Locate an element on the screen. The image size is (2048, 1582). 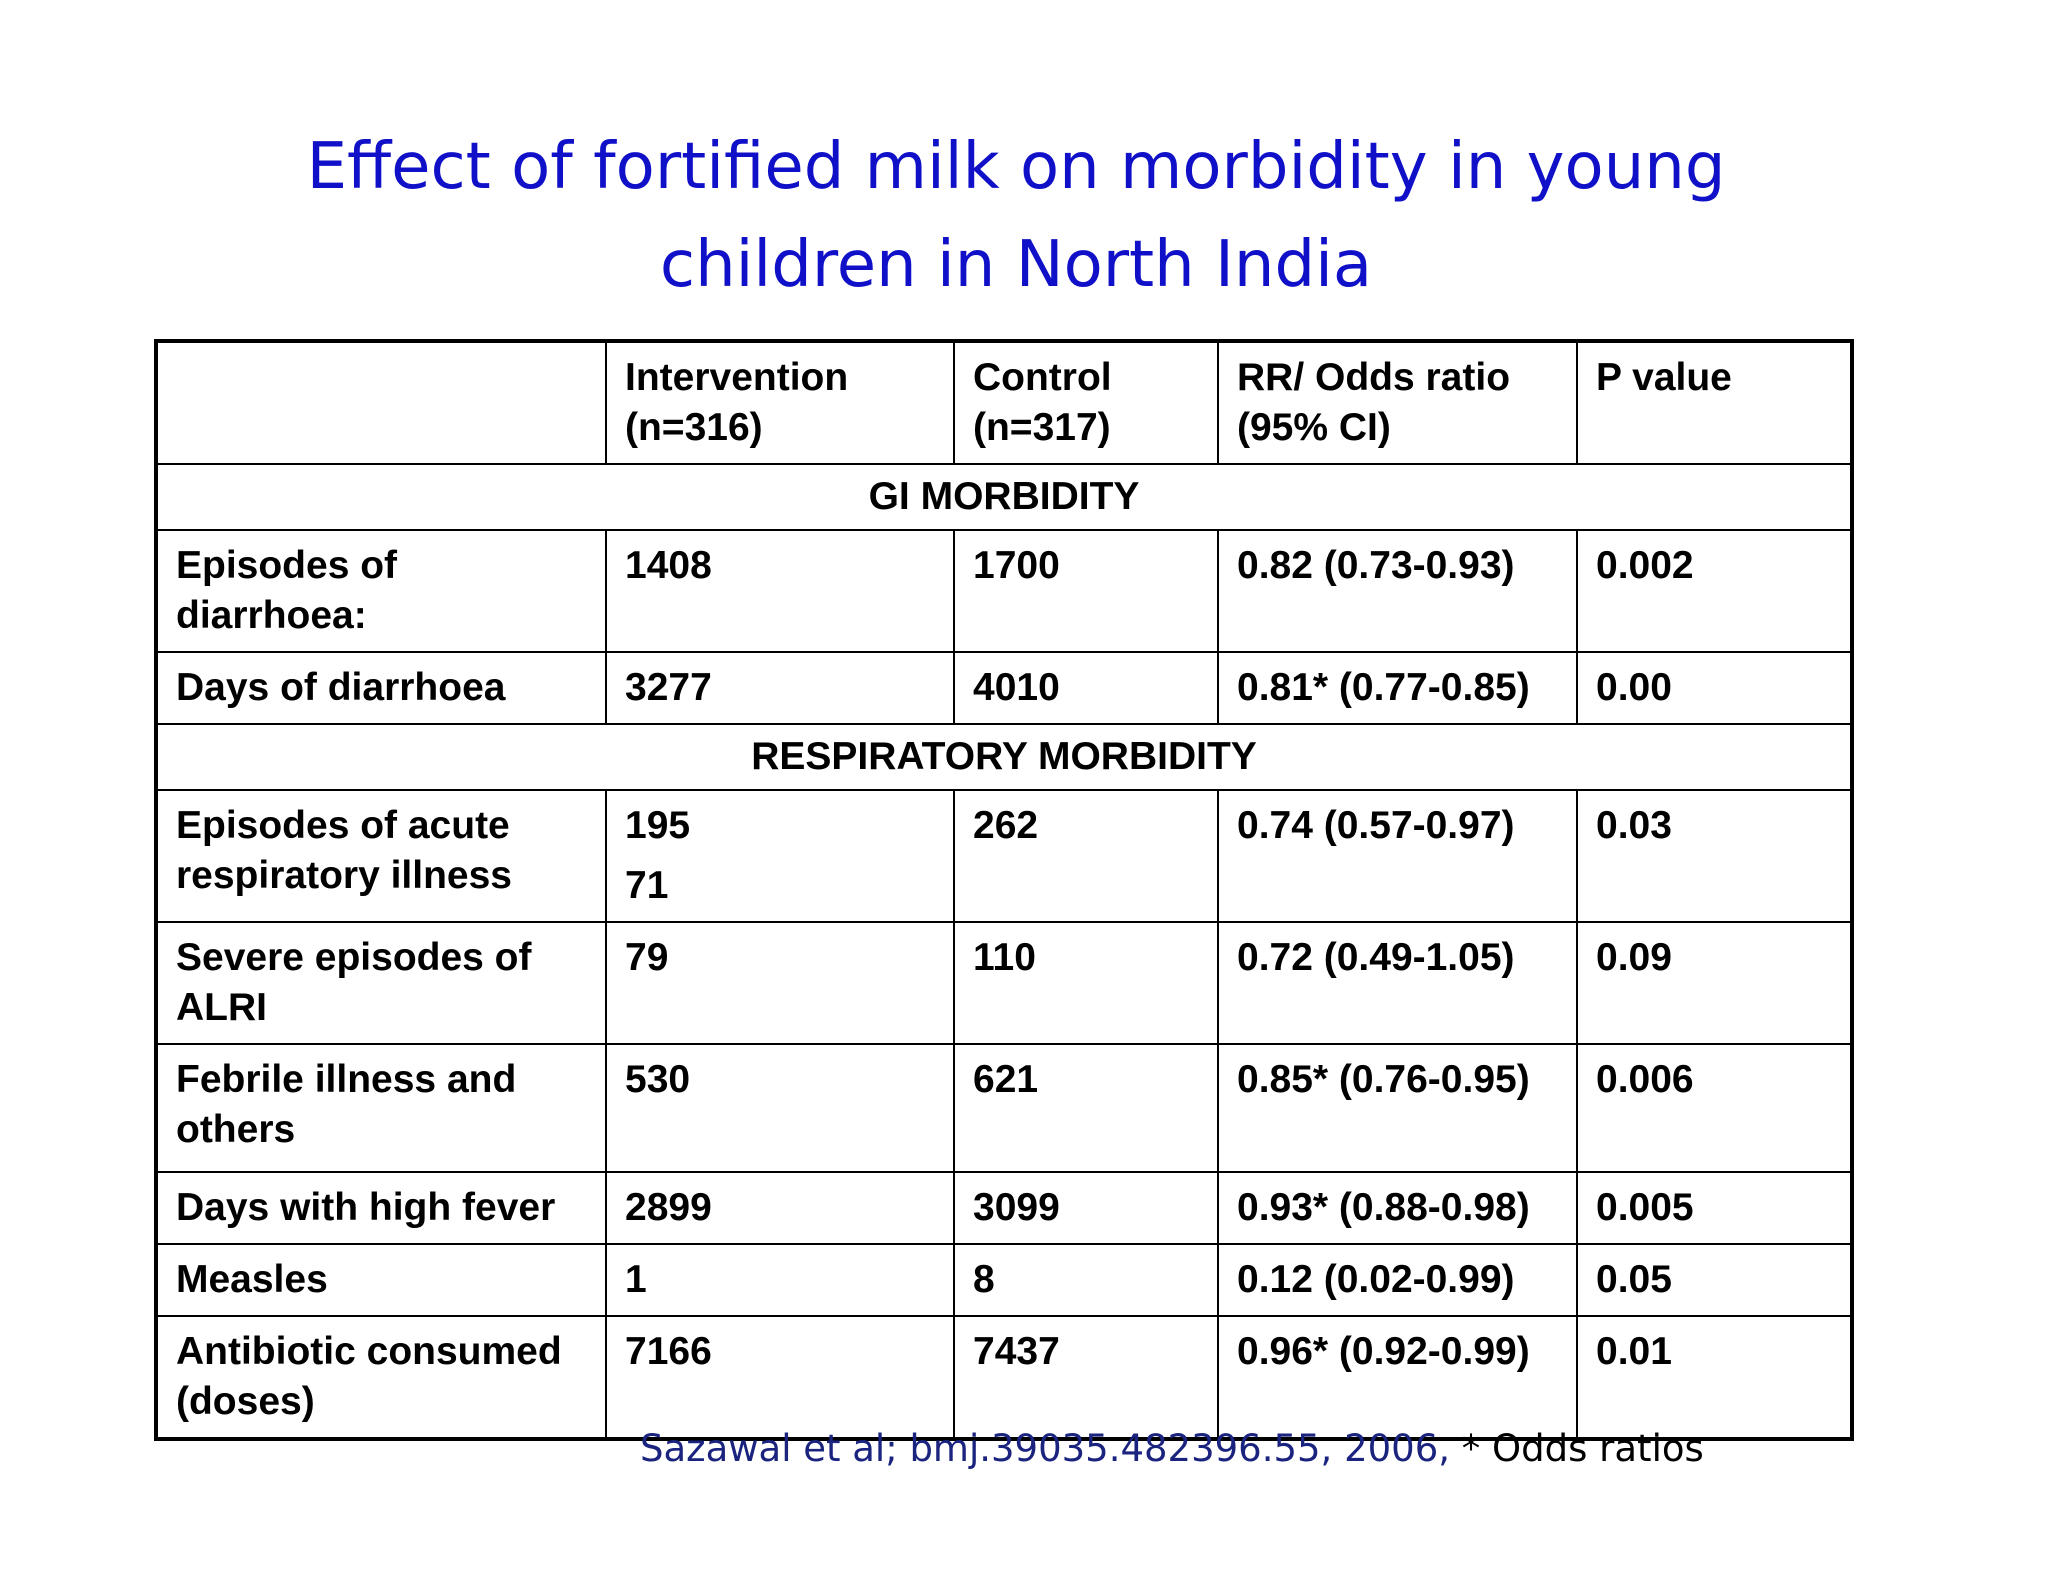
p-value: 0.006 is located at coordinates (1714, 1108).